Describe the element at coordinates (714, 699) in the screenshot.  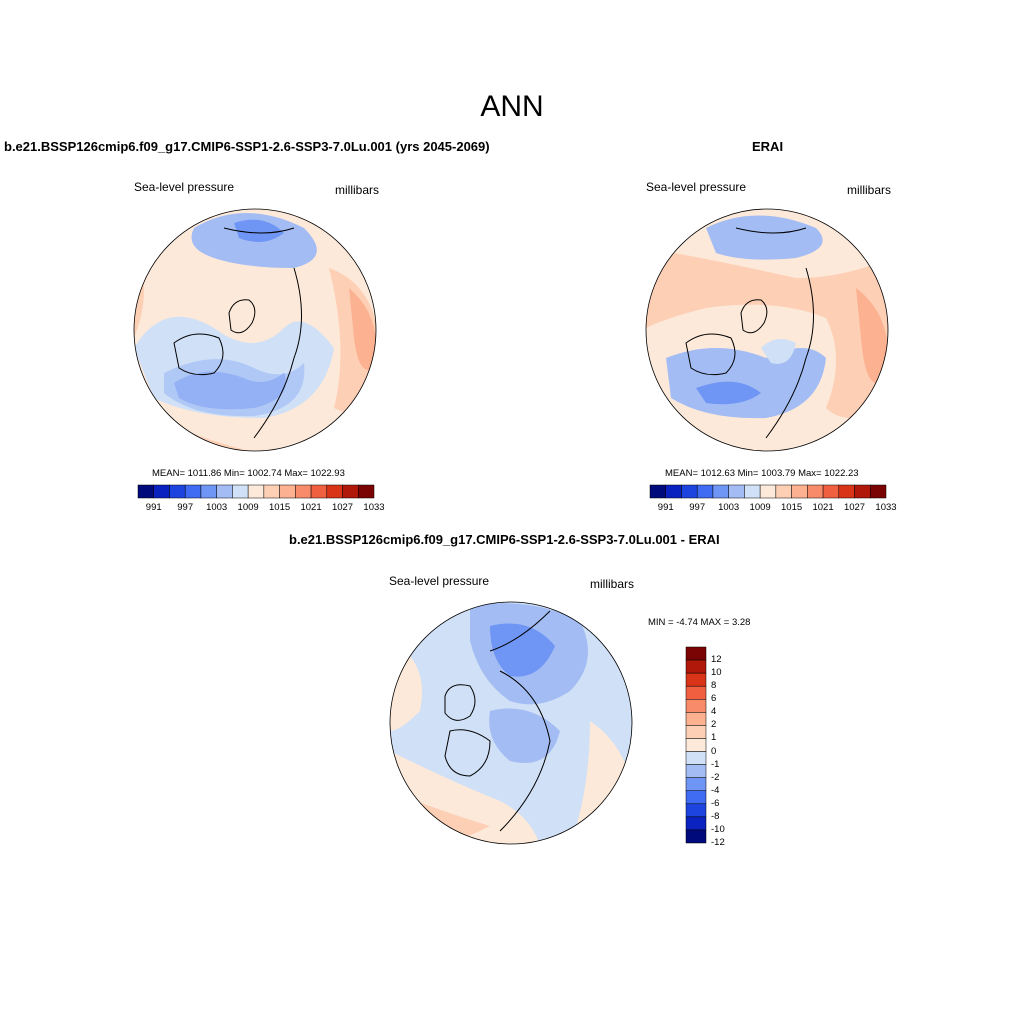
I see `colorbar-tick-label: 6` at that location.